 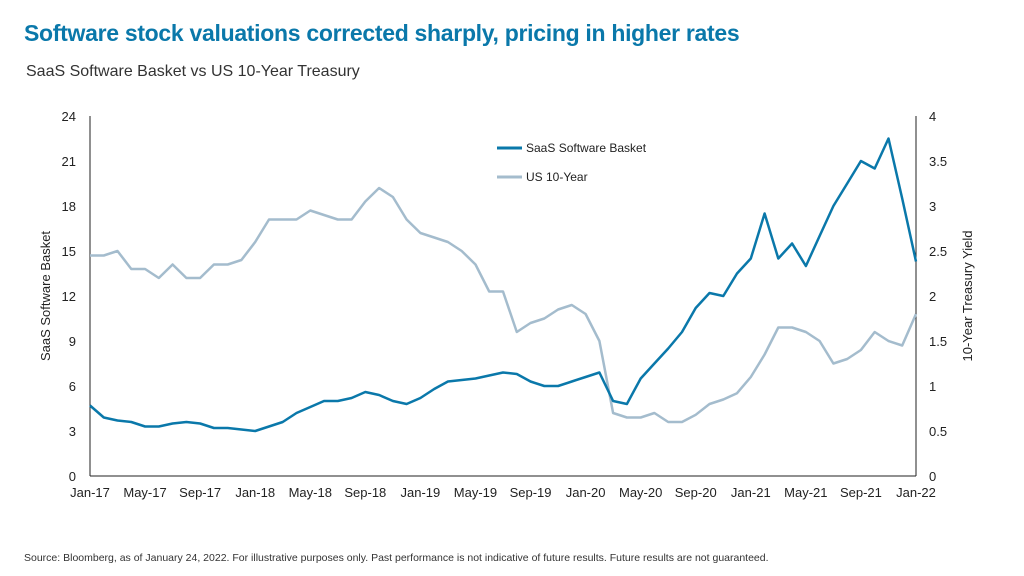 I want to click on x-tick-label: May-19, so click(x=475, y=492).